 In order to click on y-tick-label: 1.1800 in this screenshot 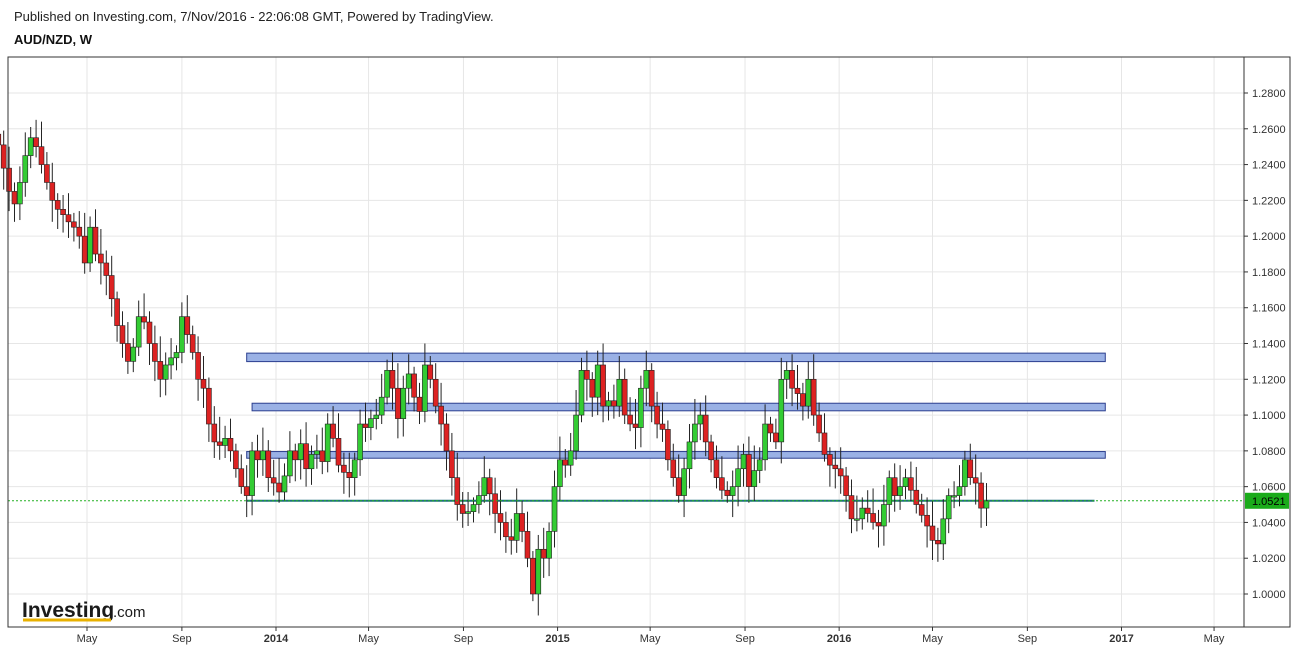, I will do `click(1269, 273)`.